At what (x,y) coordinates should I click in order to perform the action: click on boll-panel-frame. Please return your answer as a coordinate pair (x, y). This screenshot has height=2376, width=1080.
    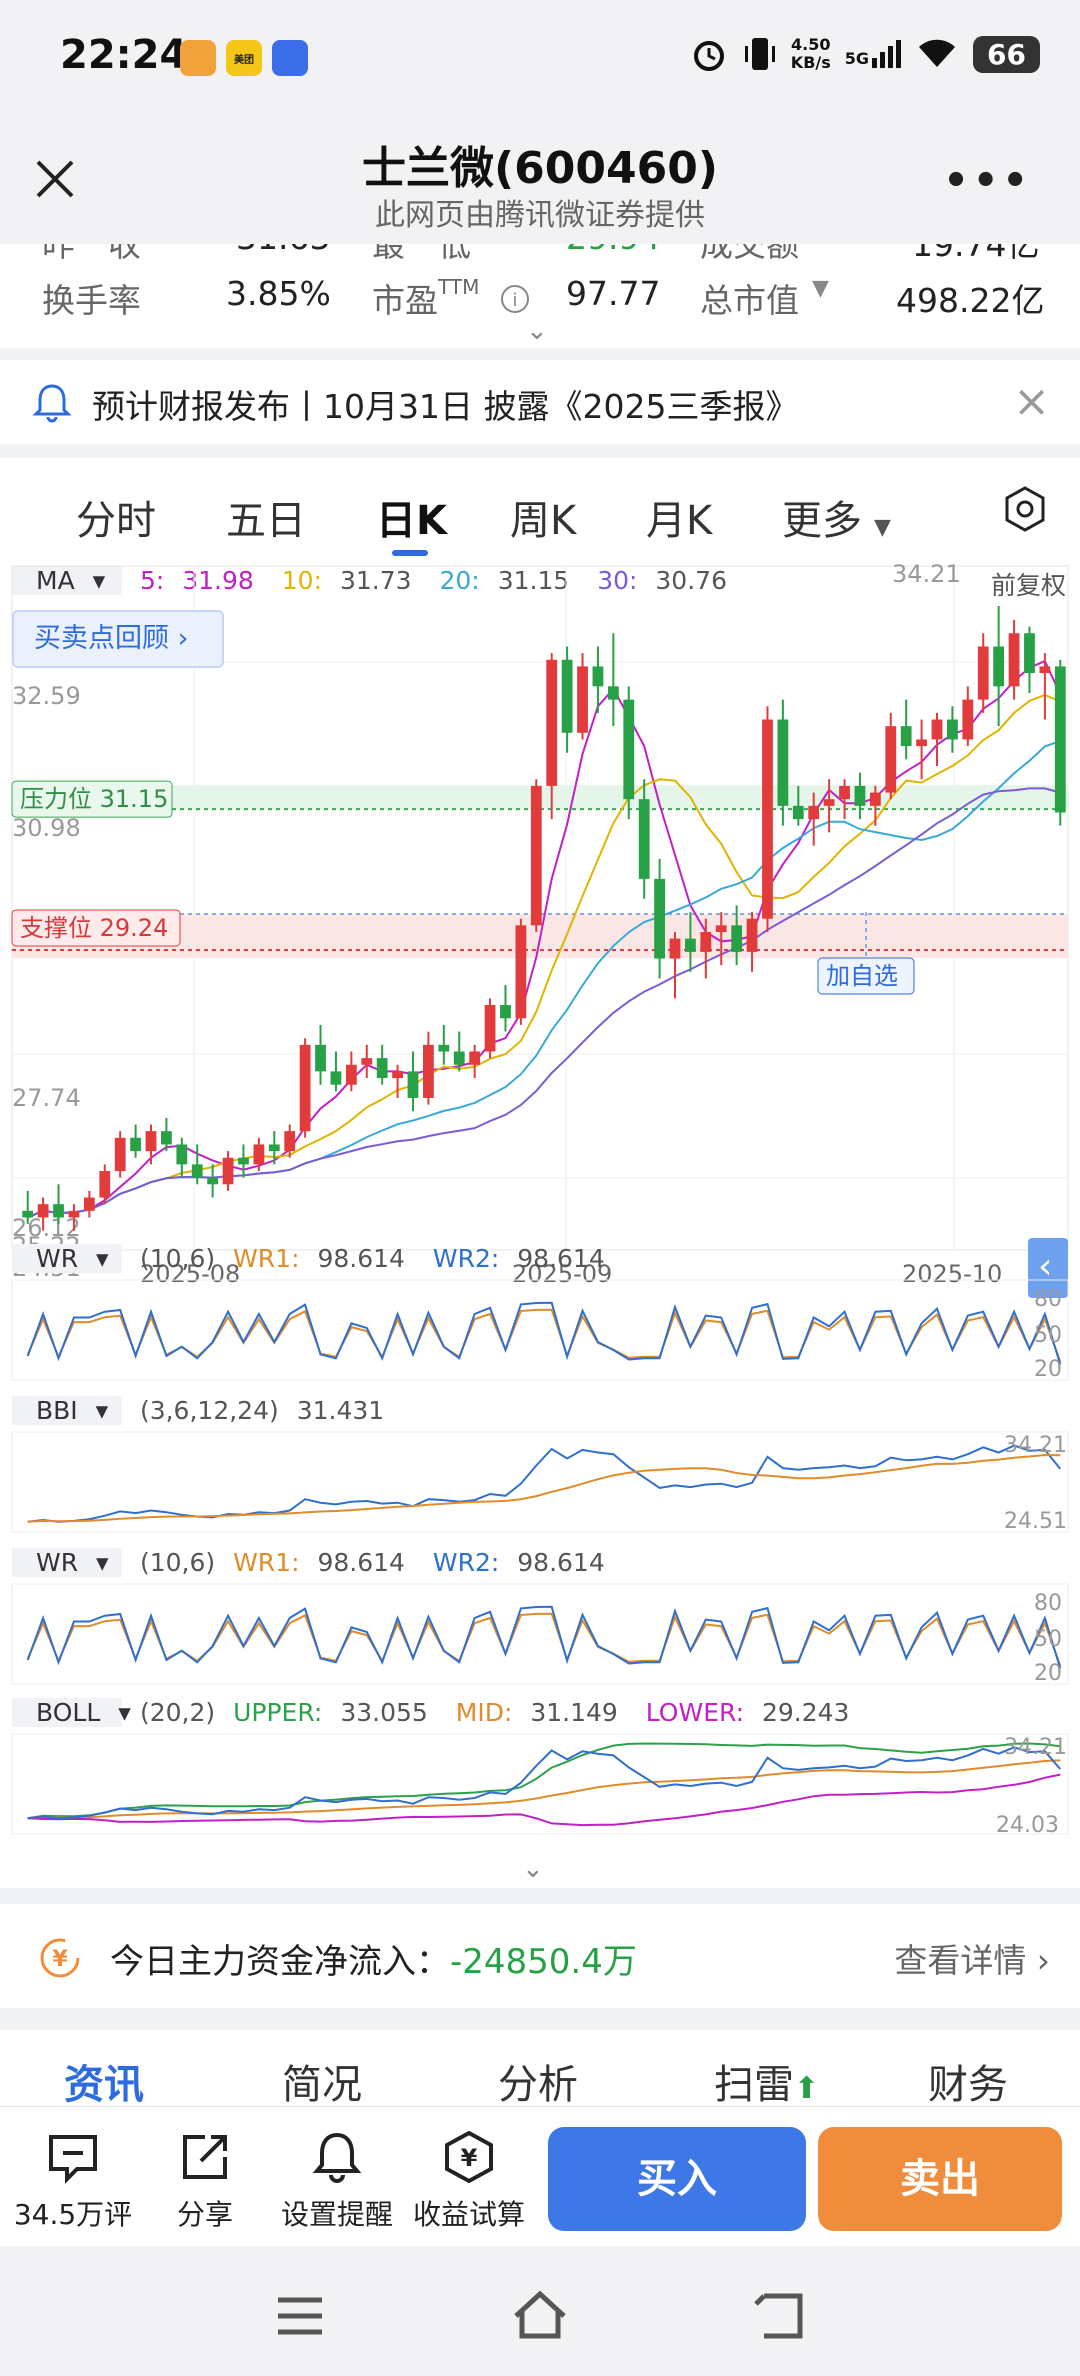
    Looking at the image, I should click on (540, 1784).